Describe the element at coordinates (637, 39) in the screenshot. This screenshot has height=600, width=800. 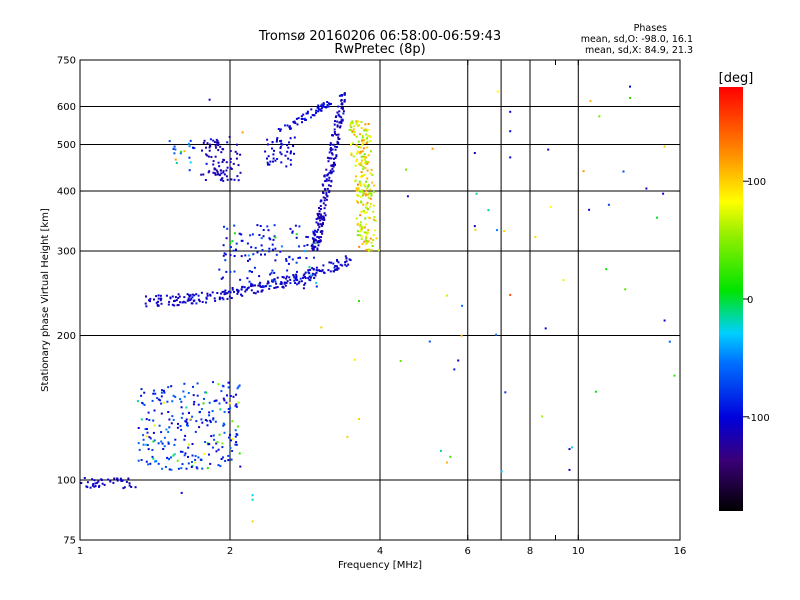
I see `phase-info-line-o: mean, sd,O: -98.0, 16.1` at that location.